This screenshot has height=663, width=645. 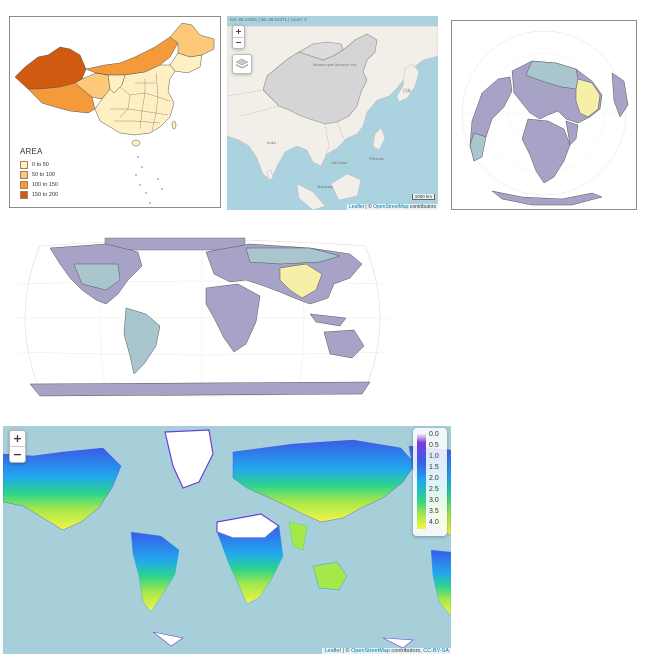 I want to click on mongolia-highlight, so click(x=321, y=51).